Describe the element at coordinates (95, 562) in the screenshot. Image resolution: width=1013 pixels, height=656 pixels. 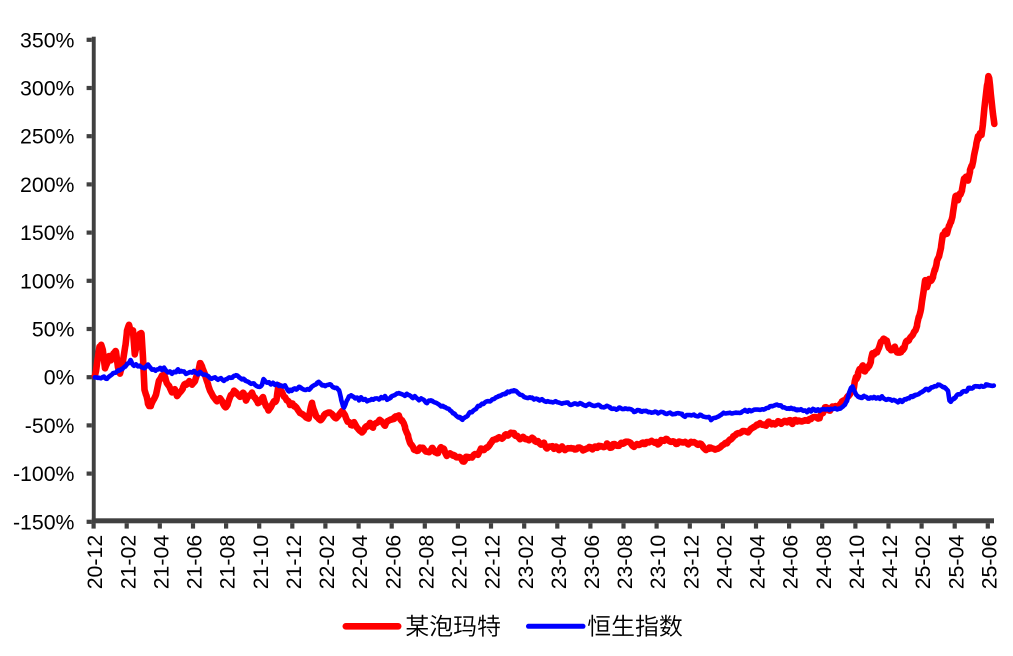
I see `svg-text: 20-12` at that location.